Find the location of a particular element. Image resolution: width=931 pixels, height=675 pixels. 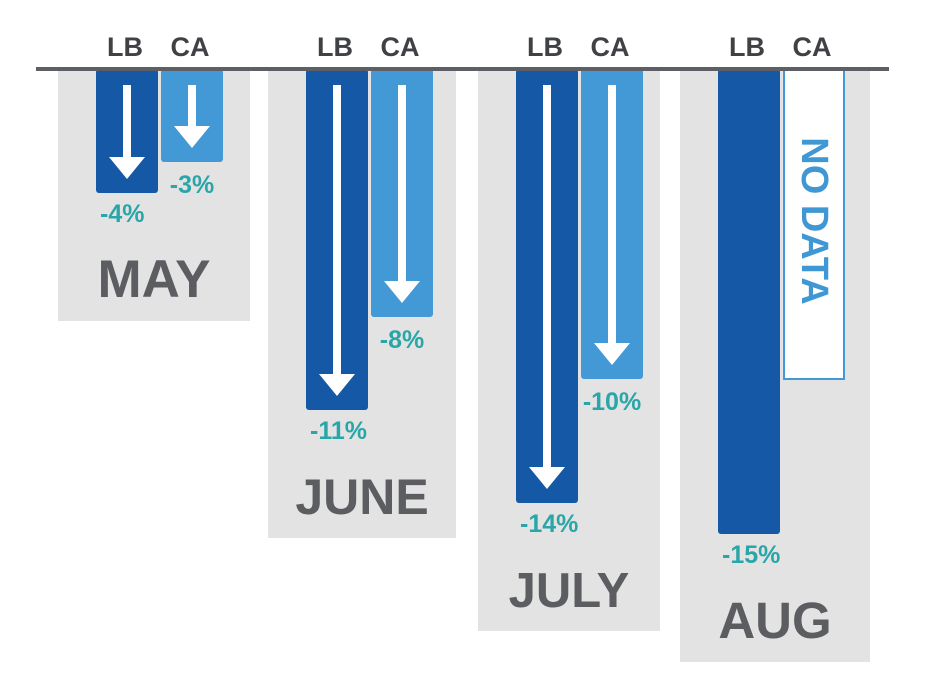

arrow-ca-july-shaft is located at coordinates (612, 215).